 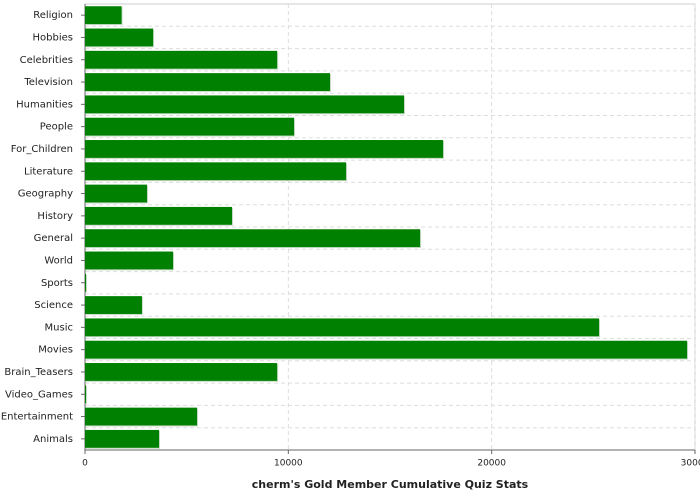 What do you see at coordinates (59, 327) in the screenshot?
I see `y-tick-label: Music` at bounding box center [59, 327].